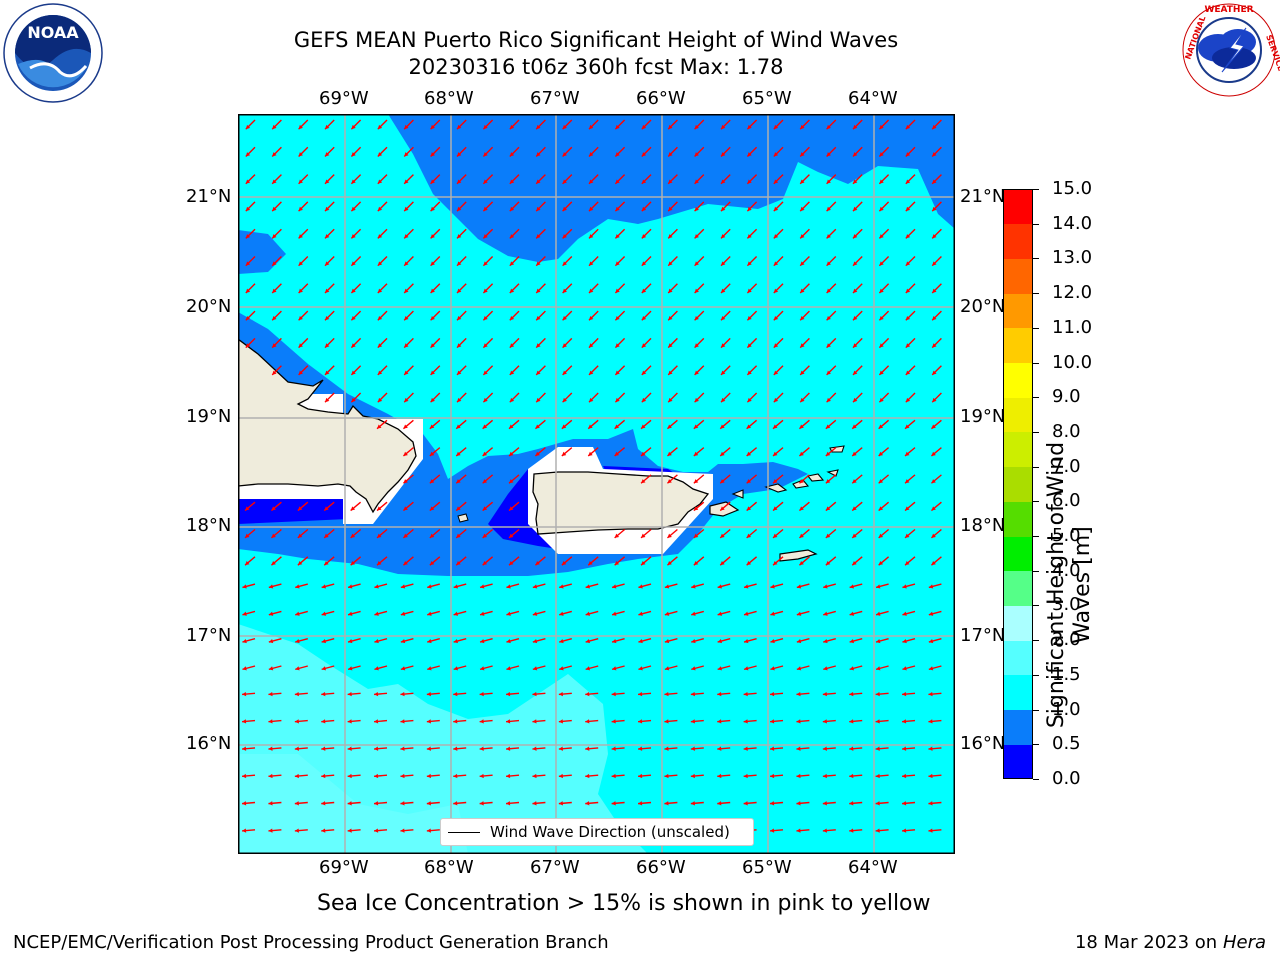 The width and height of the screenshot is (1280, 960). I want to click on chart-subtitle: 20230316 t06z 360h fcst Max: 1.78, so click(596, 67).